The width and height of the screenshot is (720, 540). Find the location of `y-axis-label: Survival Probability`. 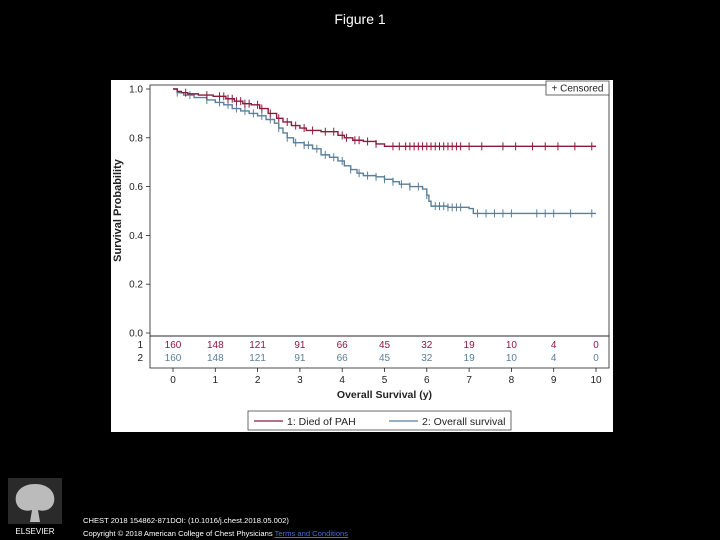

y-axis-label: Survival Probability is located at coordinates (118, 210).